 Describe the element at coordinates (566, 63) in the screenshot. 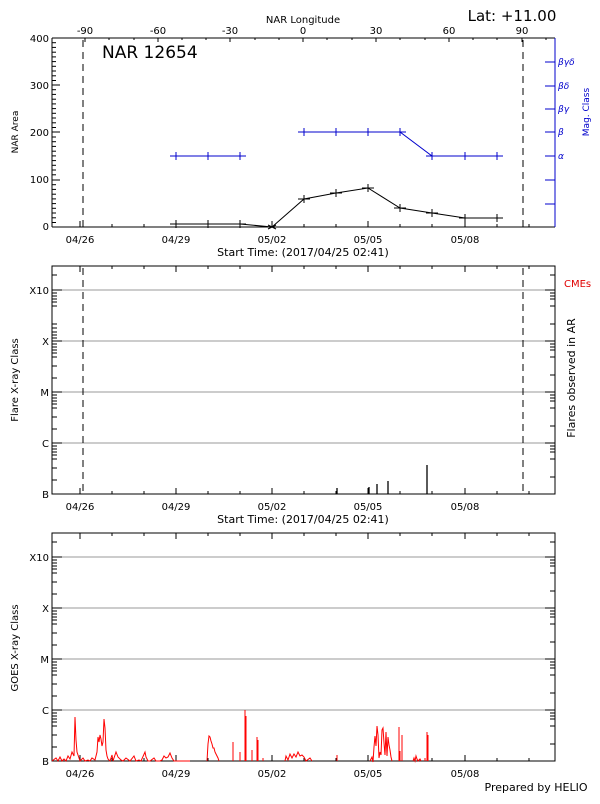

I see `svg-text: βγδ` at that location.